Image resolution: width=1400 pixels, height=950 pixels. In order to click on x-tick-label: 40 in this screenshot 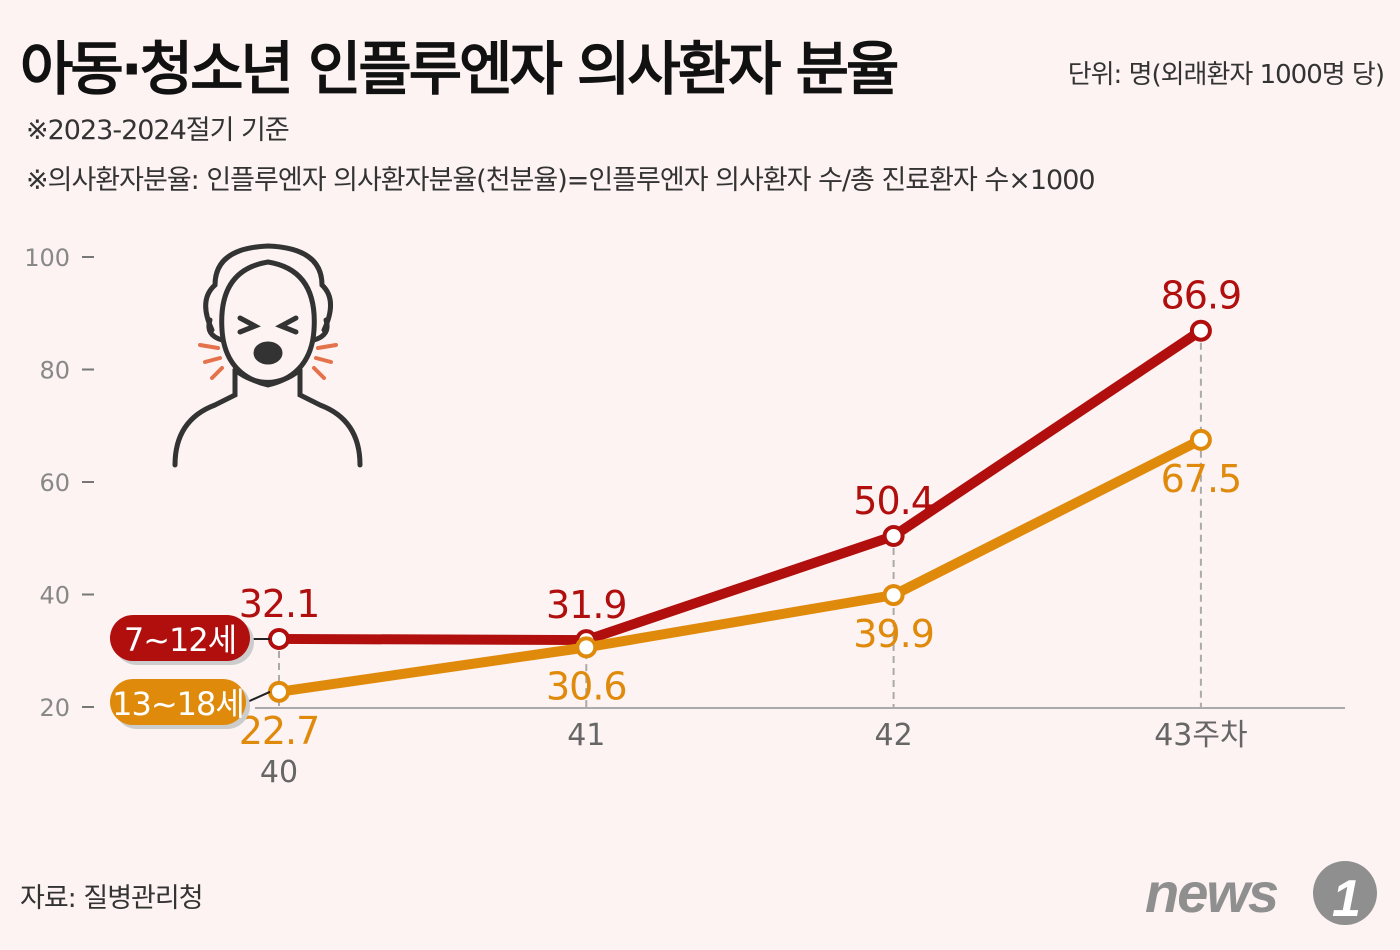, I will do `click(279, 772)`.